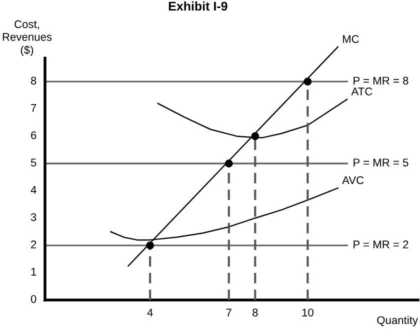 Image resolution: width=420 pixels, height=334 pixels. Describe the element at coordinates (198, 6) in the screenshot. I see `chart-title: Exhibit I-9` at that location.